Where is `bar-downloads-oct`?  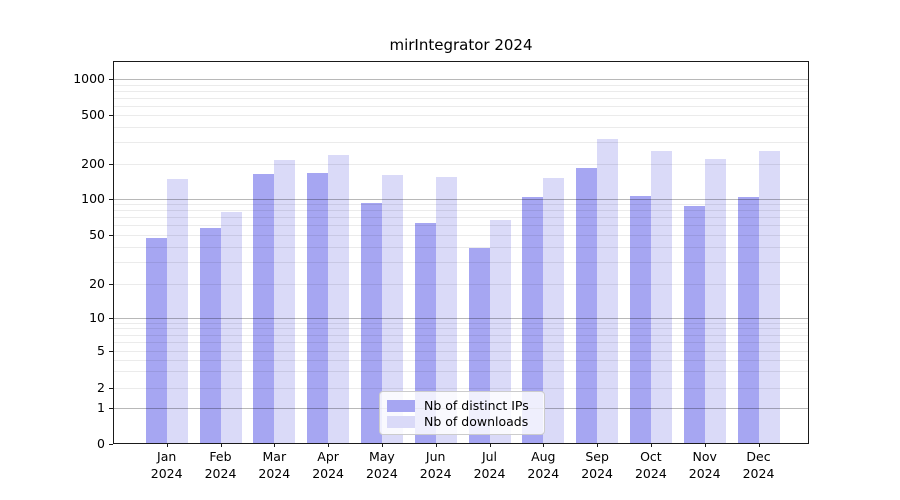
bar-downloads-oct is located at coordinates (661, 297).